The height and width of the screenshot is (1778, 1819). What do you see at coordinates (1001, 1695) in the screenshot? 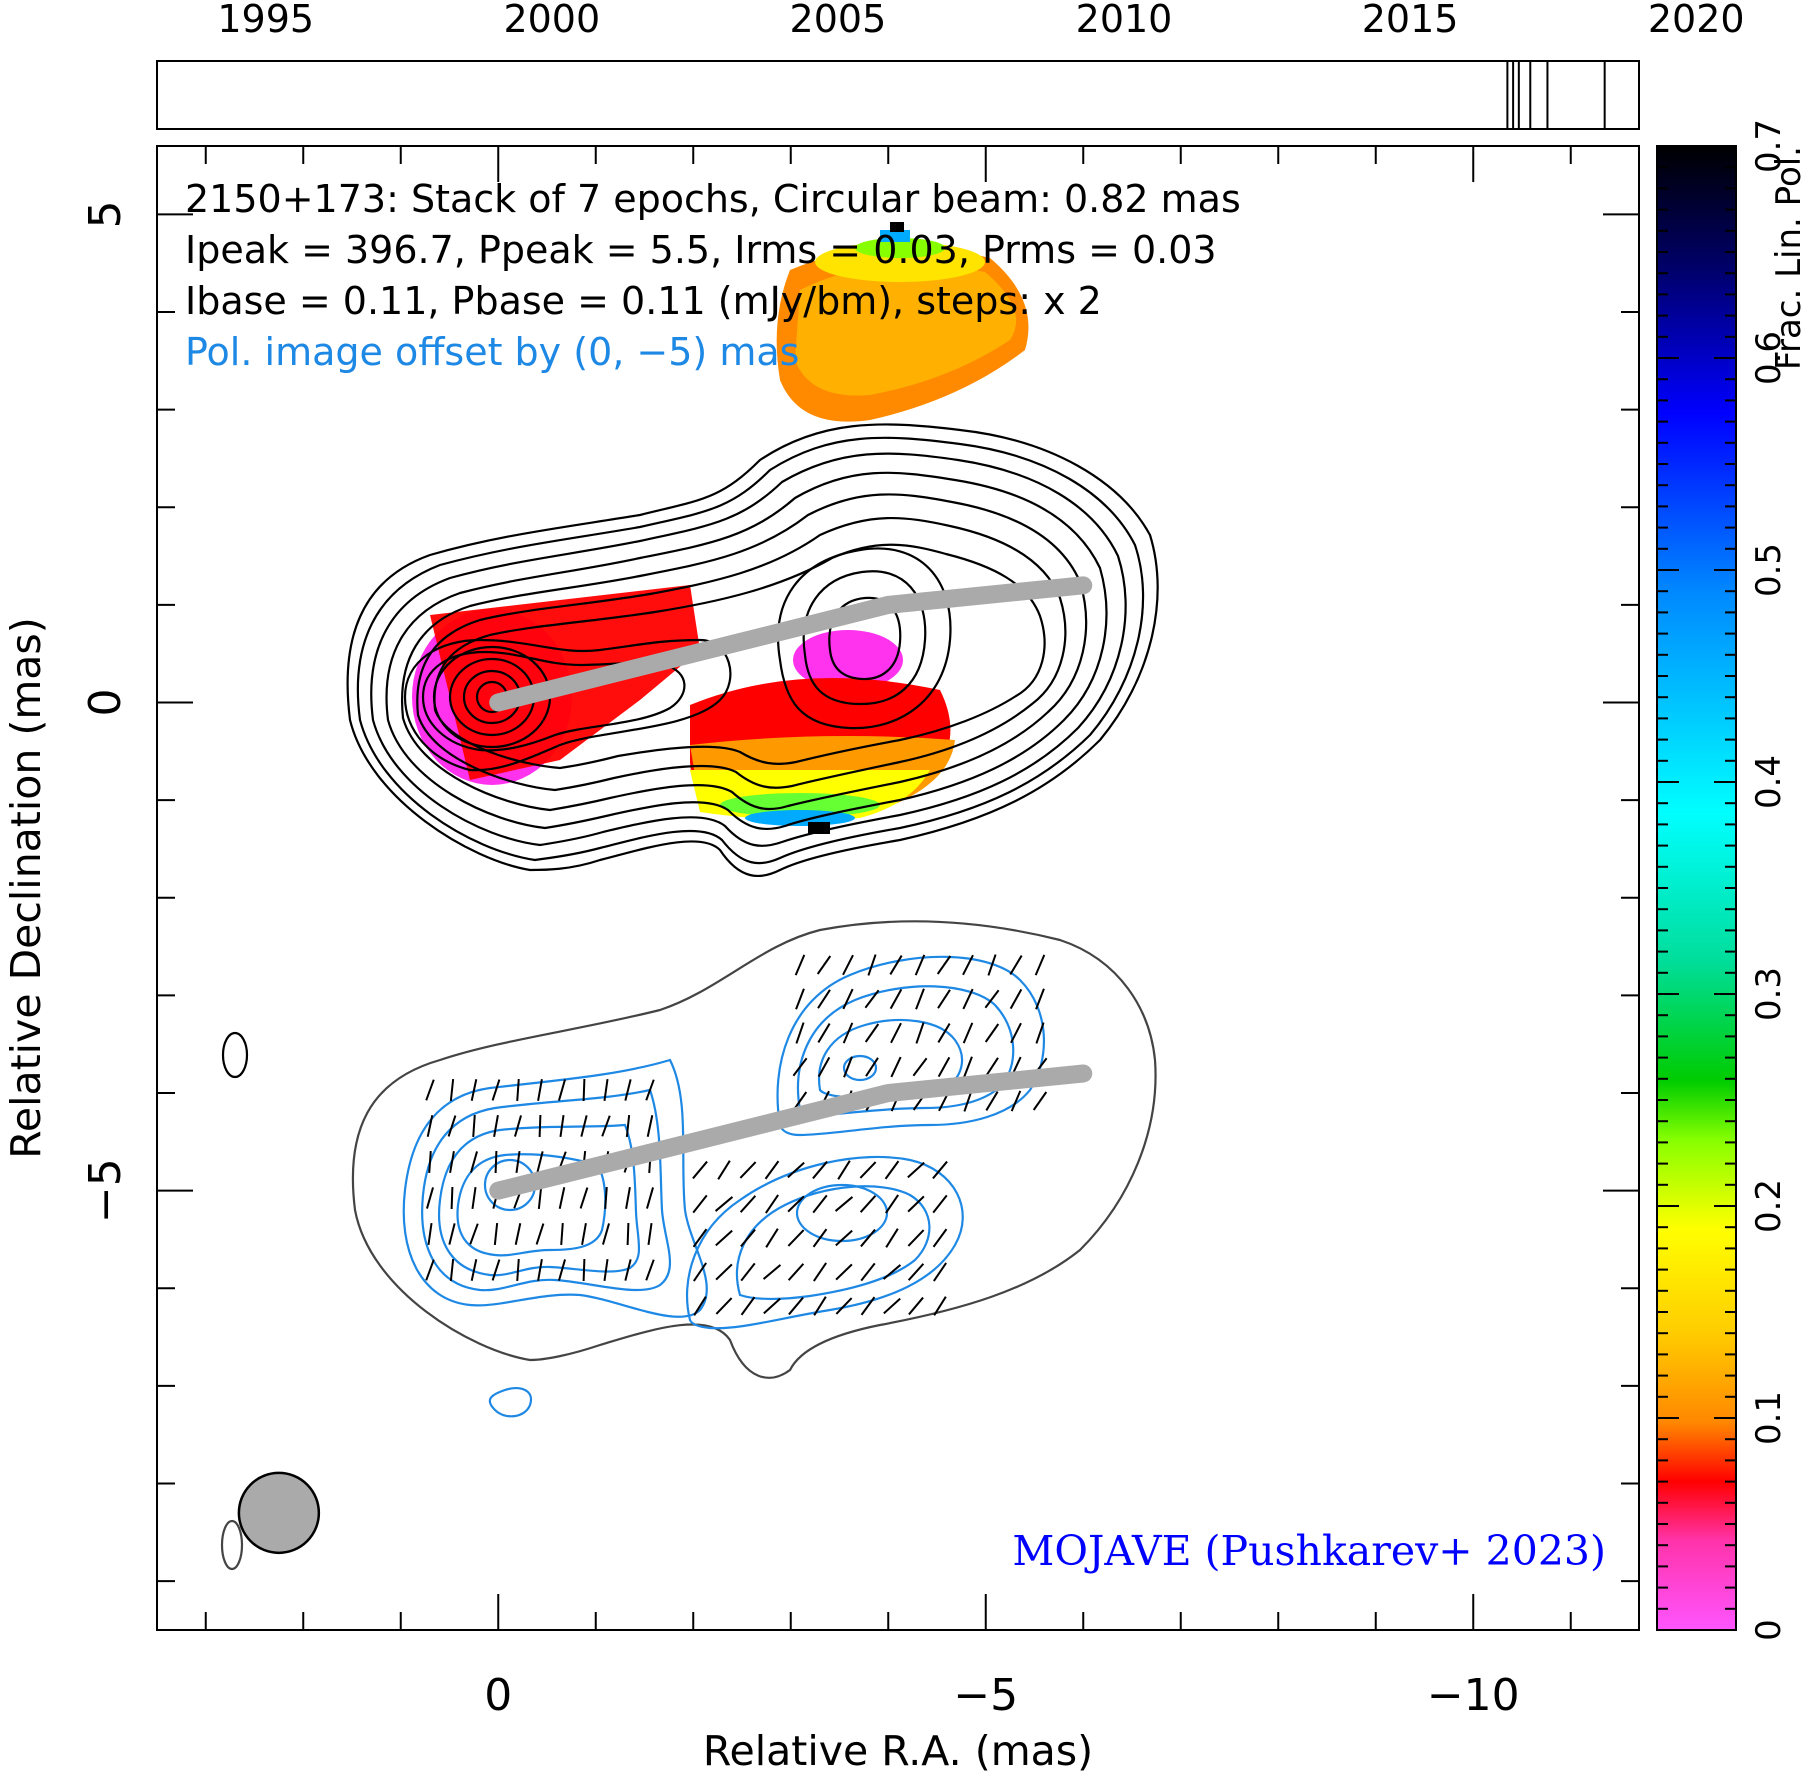
I see `x-axis-tick-labels: 0 −5 −10` at bounding box center [1001, 1695].